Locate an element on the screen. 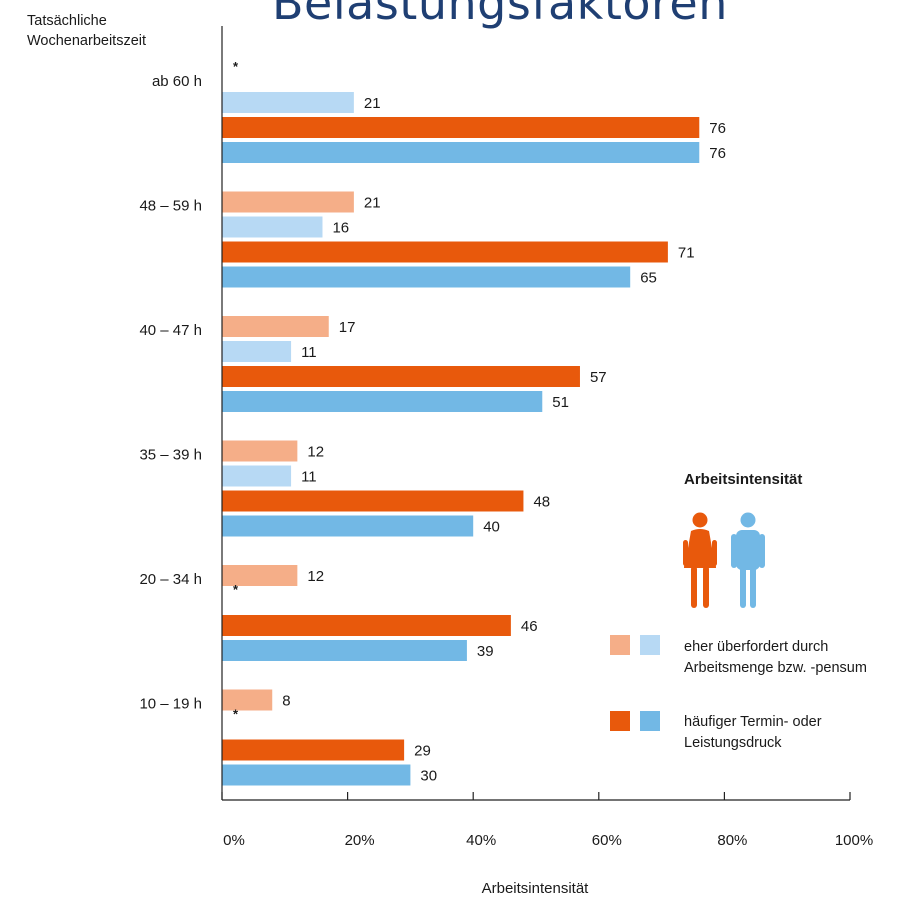 This screenshot has width=915, height=897. y-axis-title-line-1: Tatsächliche is located at coordinates (67, 21).